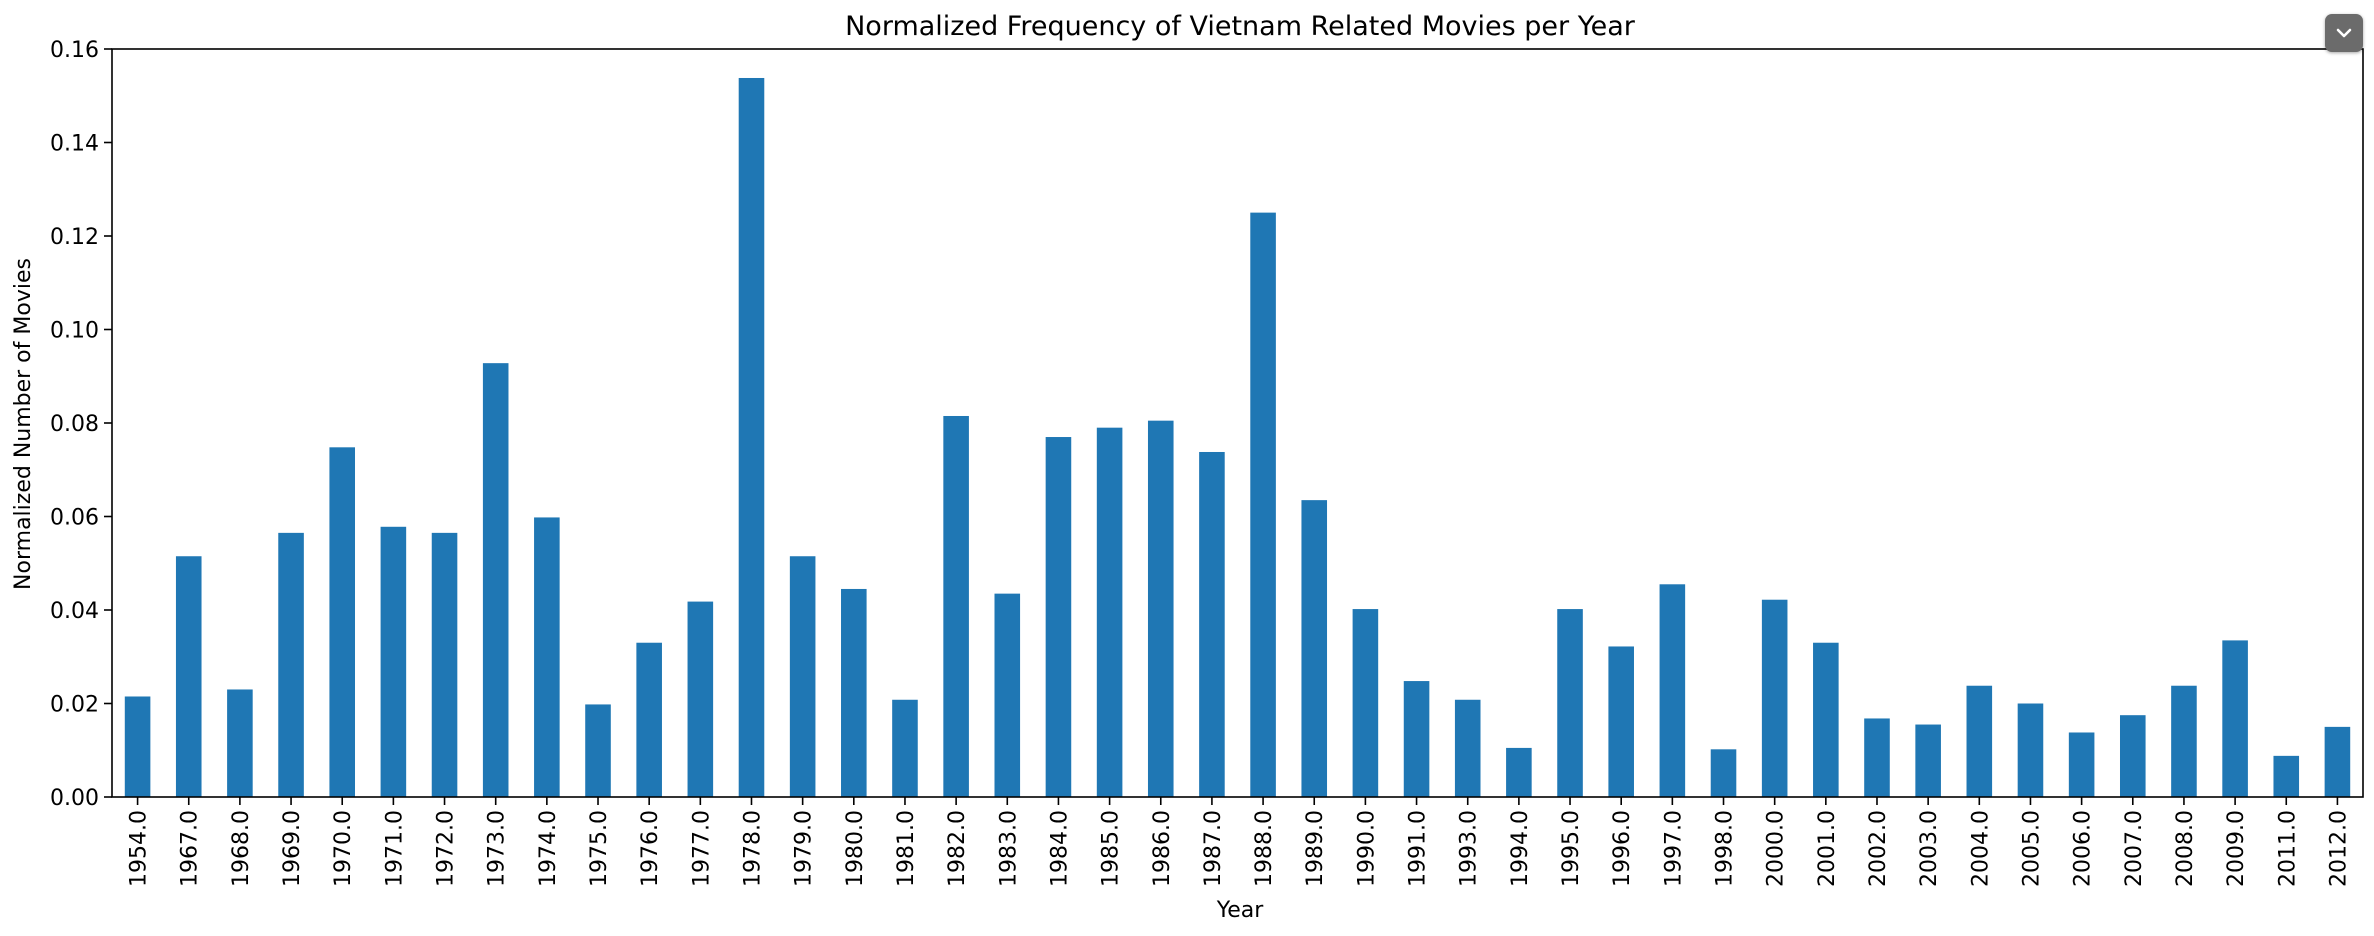  Describe the element at coordinates (1365, 703) in the screenshot. I see `bar-1990.0` at that location.